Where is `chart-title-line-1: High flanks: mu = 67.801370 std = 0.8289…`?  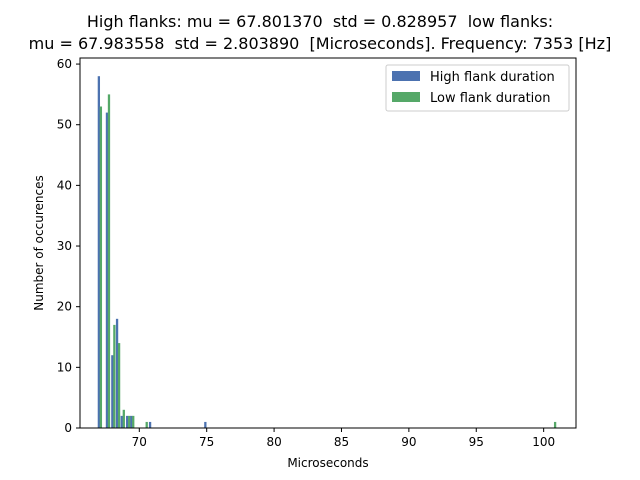
chart-title-line-1: High flanks: mu = 67.801370 std = 0.8289… is located at coordinates (320, 21).